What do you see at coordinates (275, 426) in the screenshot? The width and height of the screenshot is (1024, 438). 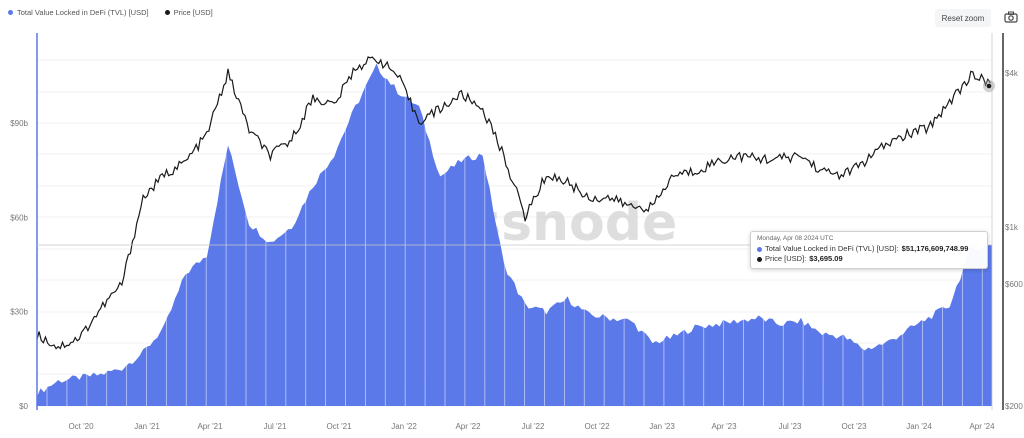 I see `svg-text: Jul '21` at bounding box center [275, 426].